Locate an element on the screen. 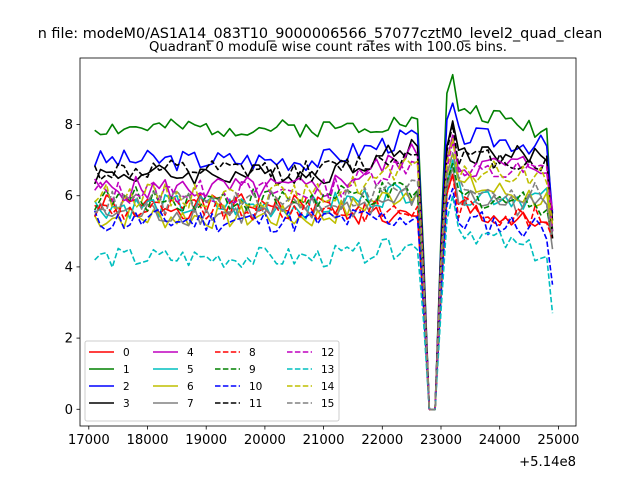 This screenshot has height=480, width=640. x-offset-label: +5.14e8 is located at coordinates (547, 462).